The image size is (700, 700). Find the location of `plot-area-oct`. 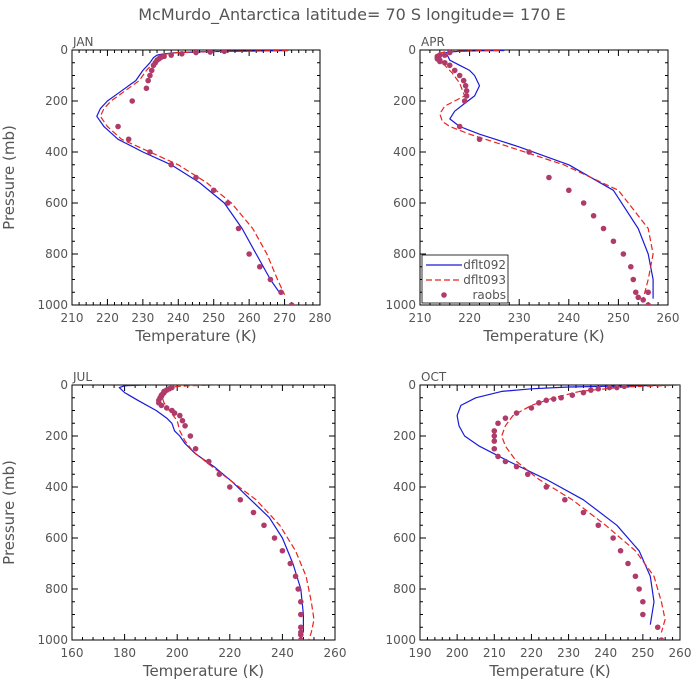

plot-area-oct is located at coordinates (568, 512).